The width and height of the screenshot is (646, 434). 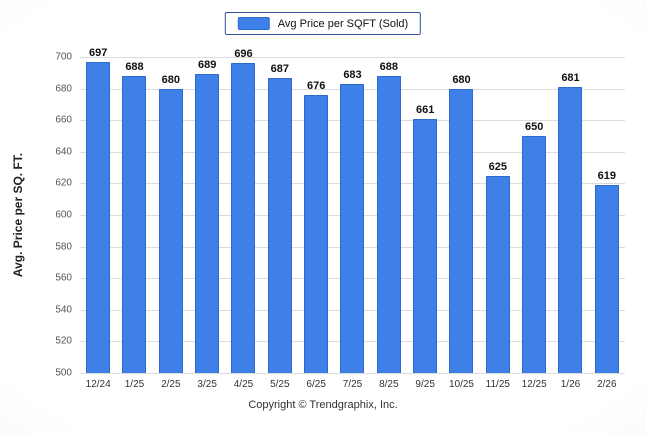 I want to click on x-tick-label: 1/25, so click(x=134, y=384).